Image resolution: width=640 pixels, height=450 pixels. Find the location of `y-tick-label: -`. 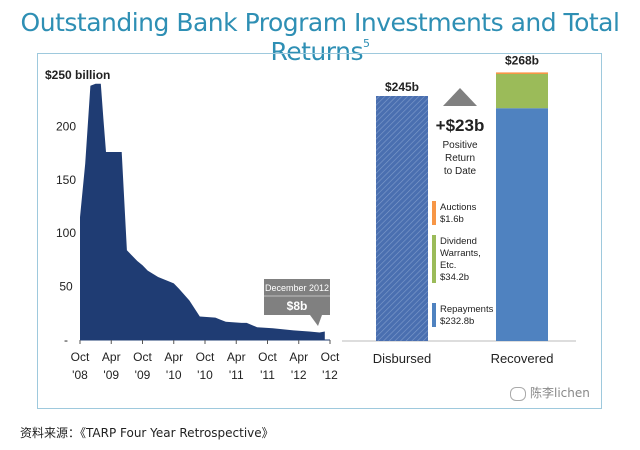

y-tick-label: - is located at coordinates (66, 340).